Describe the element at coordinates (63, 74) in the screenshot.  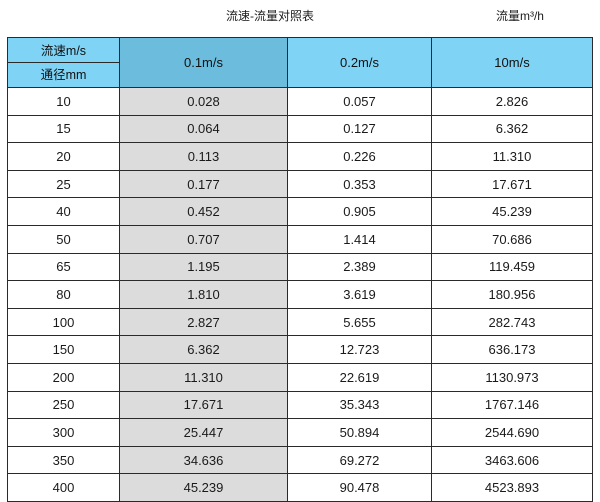
I see `header-corner-diameter: 通径mm` at that location.